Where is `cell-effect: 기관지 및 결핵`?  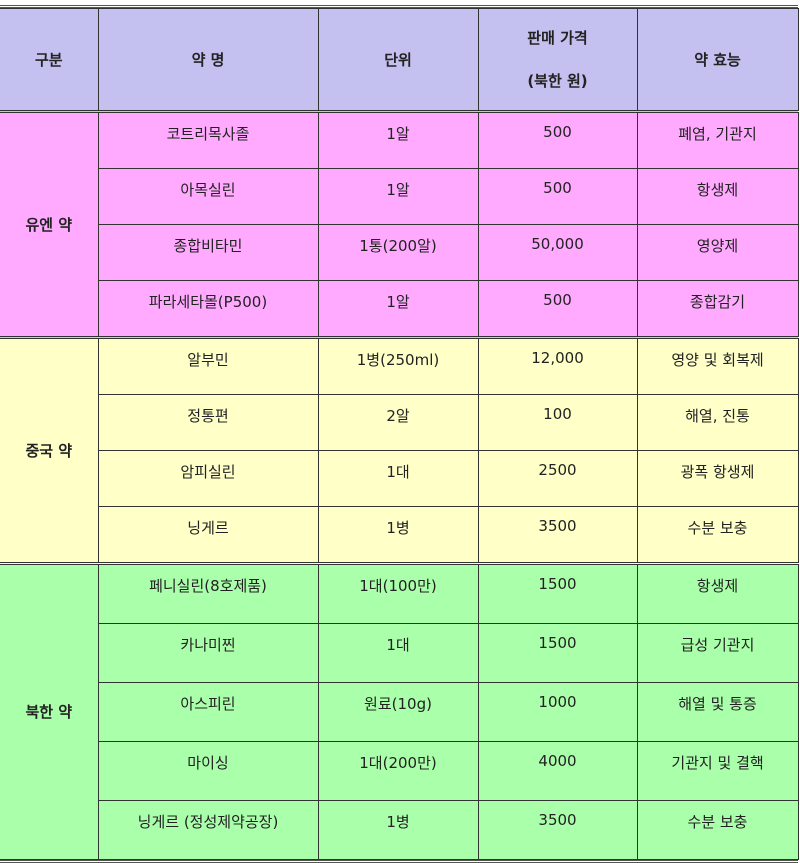
cell-effect: 기관지 및 결핵 is located at coordinates (717, 771).